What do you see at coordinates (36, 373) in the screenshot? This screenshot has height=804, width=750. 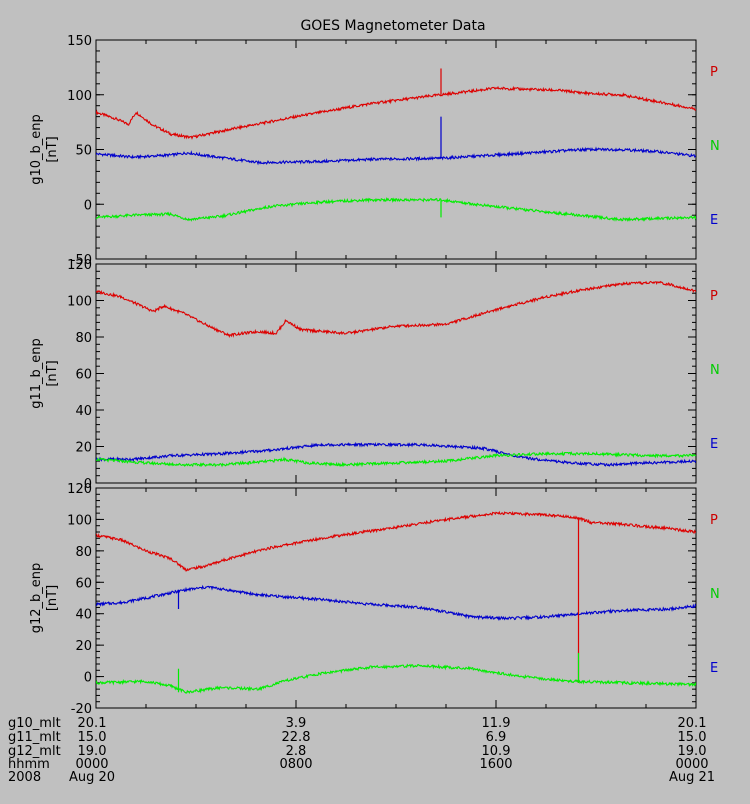 I see `y-axis-label: g11_b_enp` at bounding box center [36, 373].